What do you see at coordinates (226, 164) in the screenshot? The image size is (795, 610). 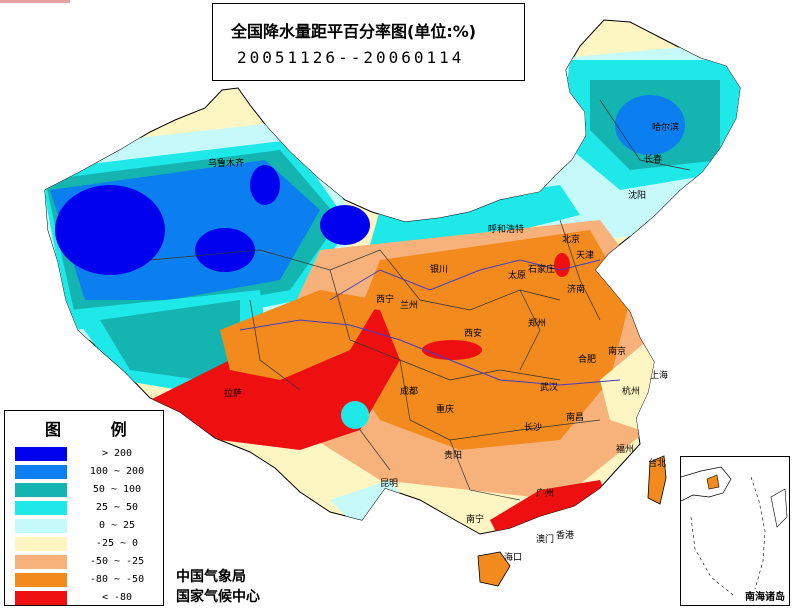 I see `city-label: 乌鲁木齐` at bounding box center [226, 164].